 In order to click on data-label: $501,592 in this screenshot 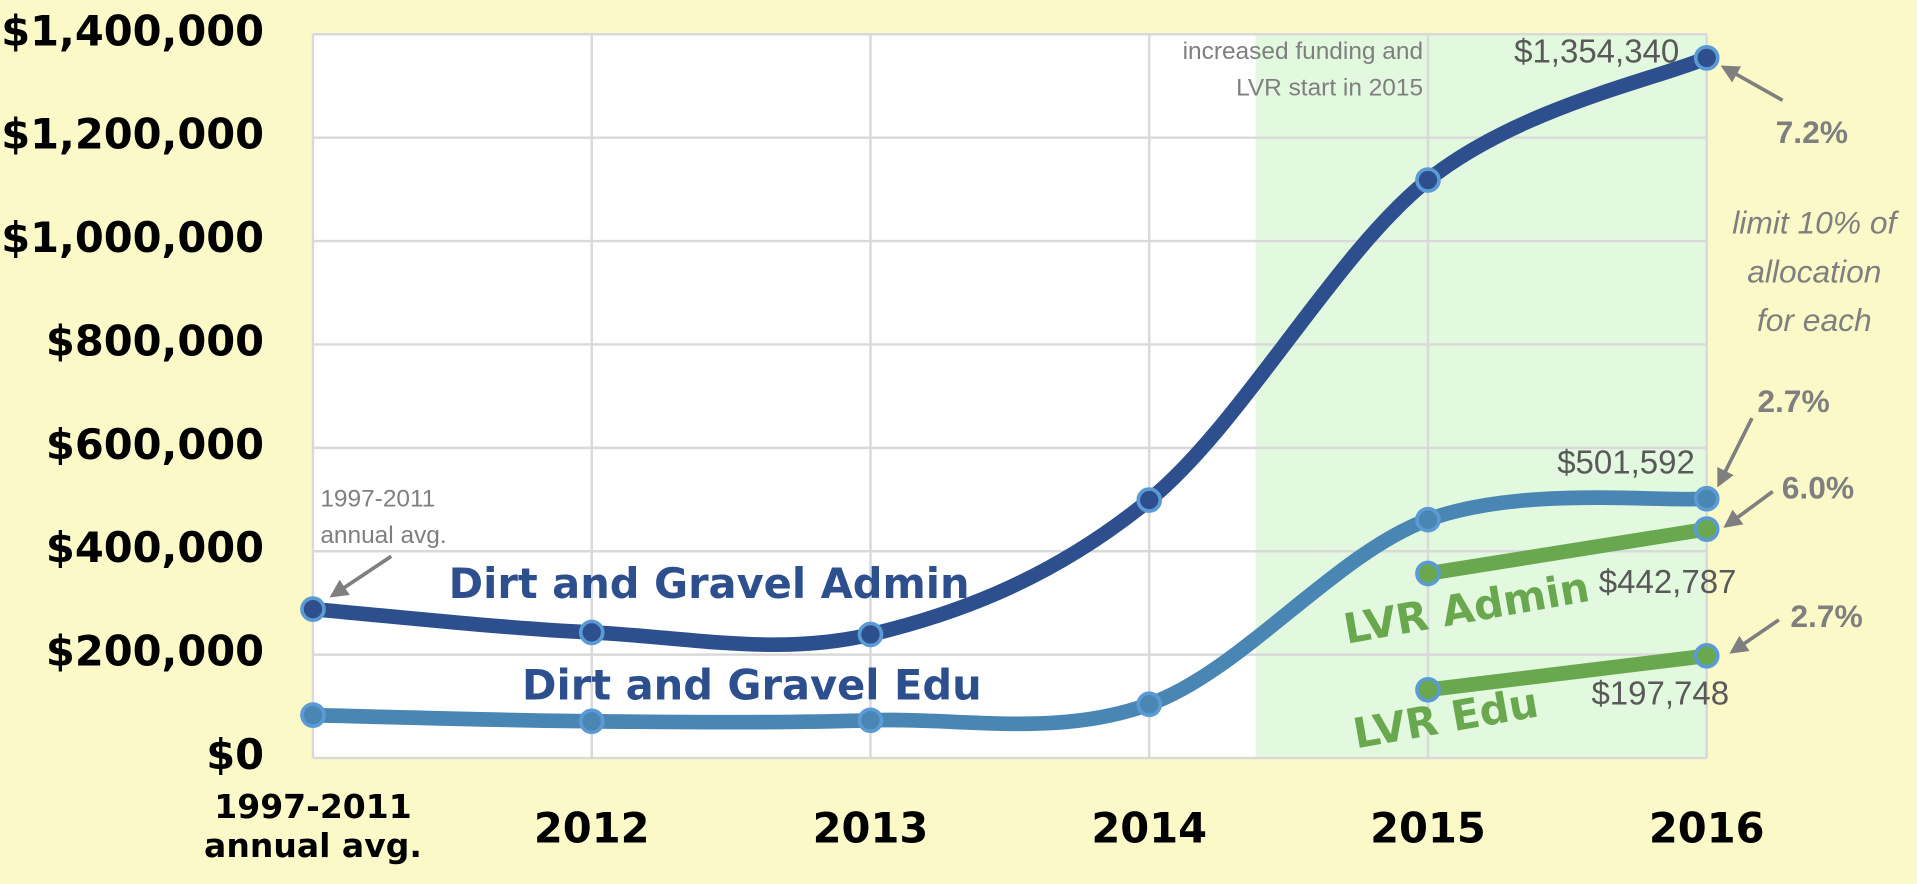, I will do `click(1626, 461)`.